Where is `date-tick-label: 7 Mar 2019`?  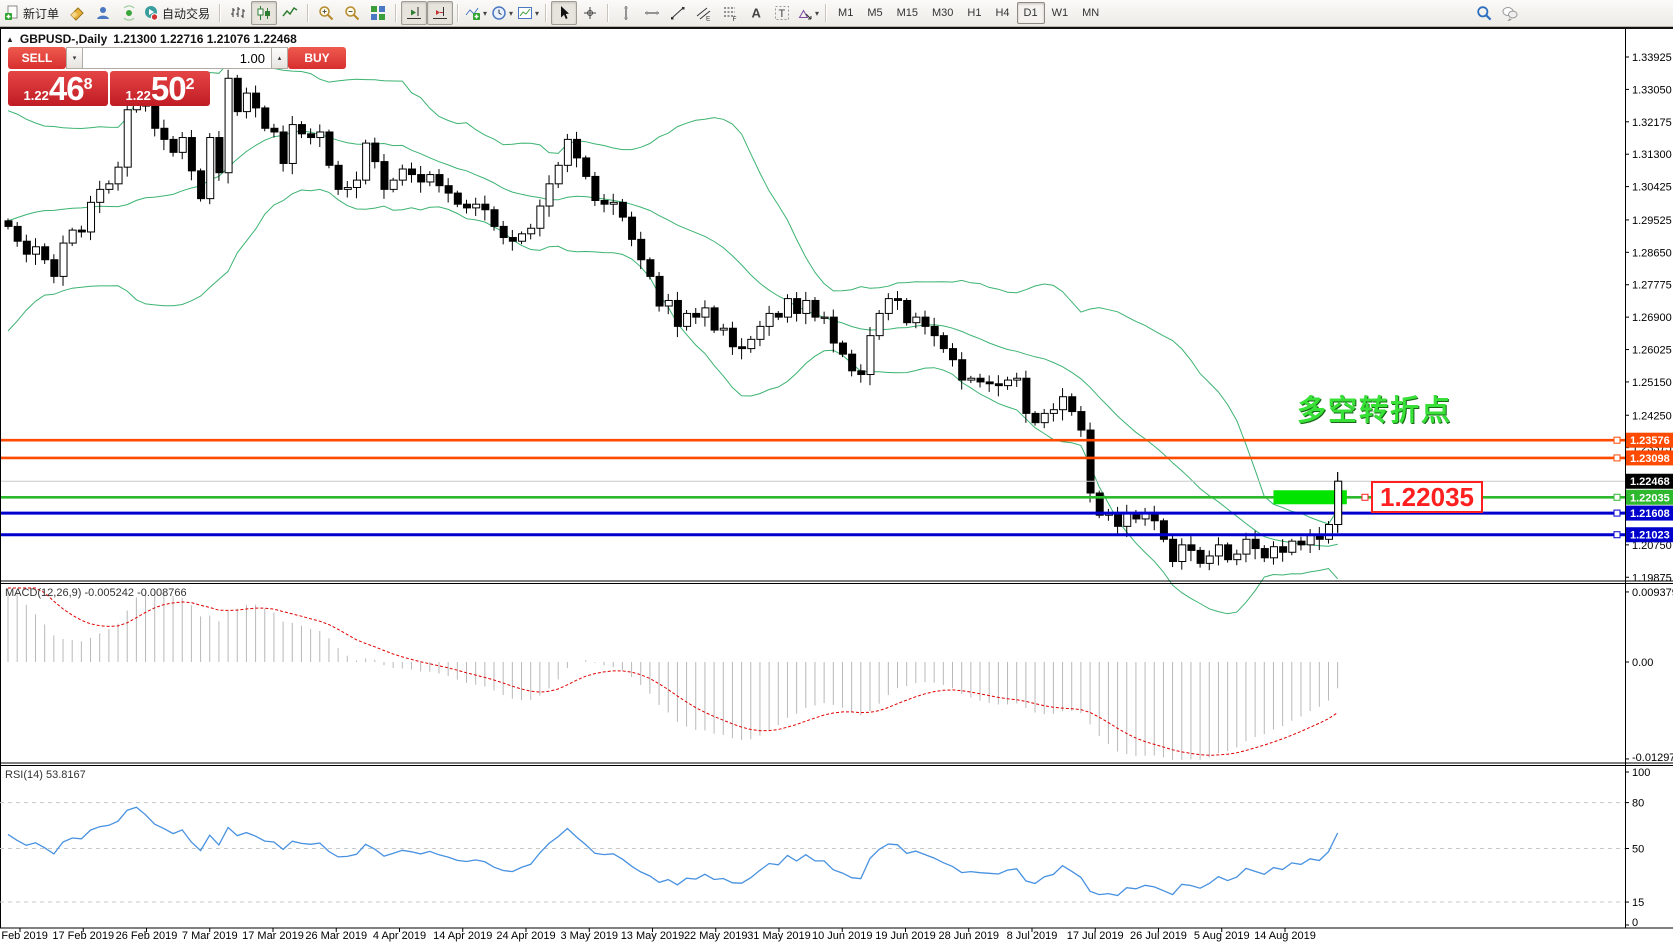 date-tick-label: 7 Mar 2019 is located at coordinates (210, 936).